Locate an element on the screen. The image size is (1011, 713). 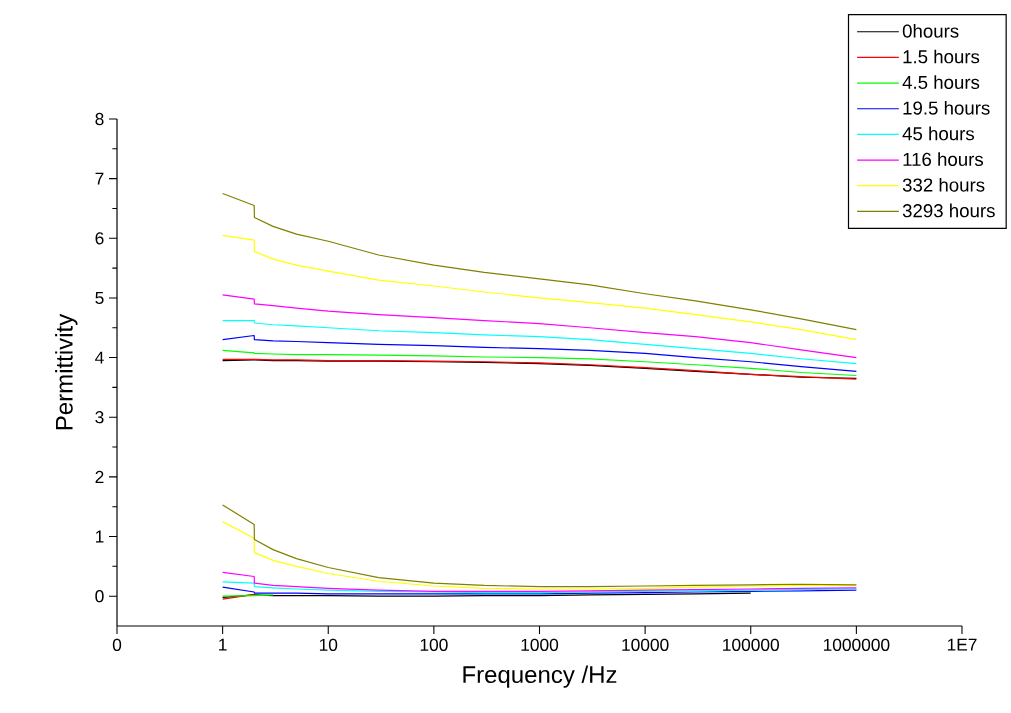
x-tick-label: 1000 is located at coordinates (540, 644).